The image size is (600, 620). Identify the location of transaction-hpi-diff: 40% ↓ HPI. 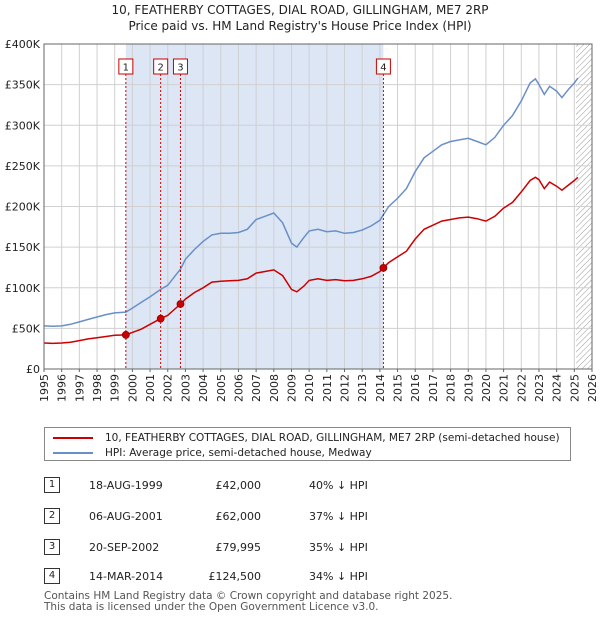
(338, 485).